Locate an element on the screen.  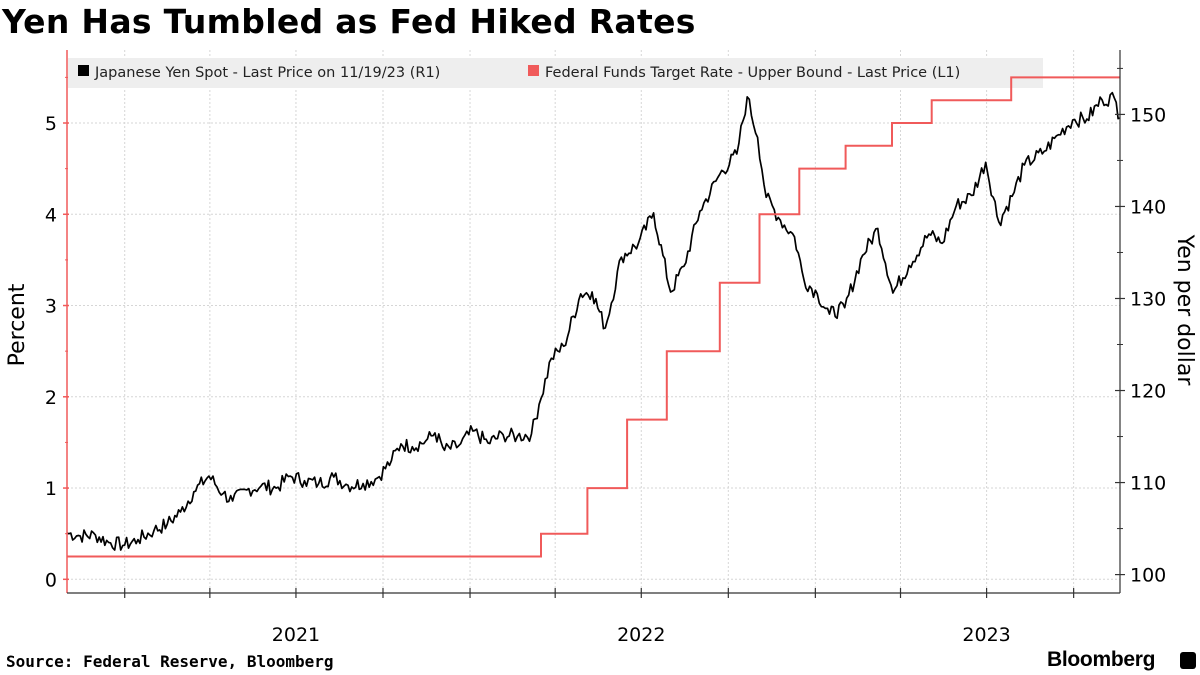
x-tick-label-0: 2021 is located at coordinates (296, 635).